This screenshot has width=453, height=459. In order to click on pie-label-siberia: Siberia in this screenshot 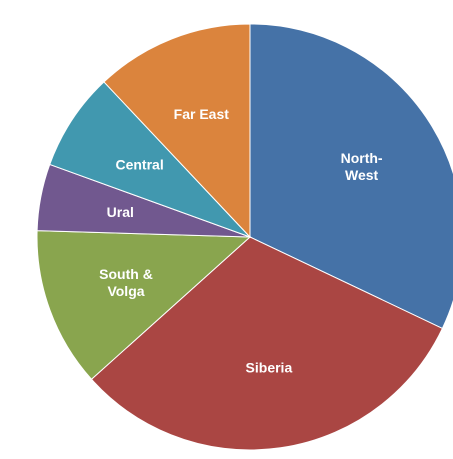, I will do `click(269, 368)`.